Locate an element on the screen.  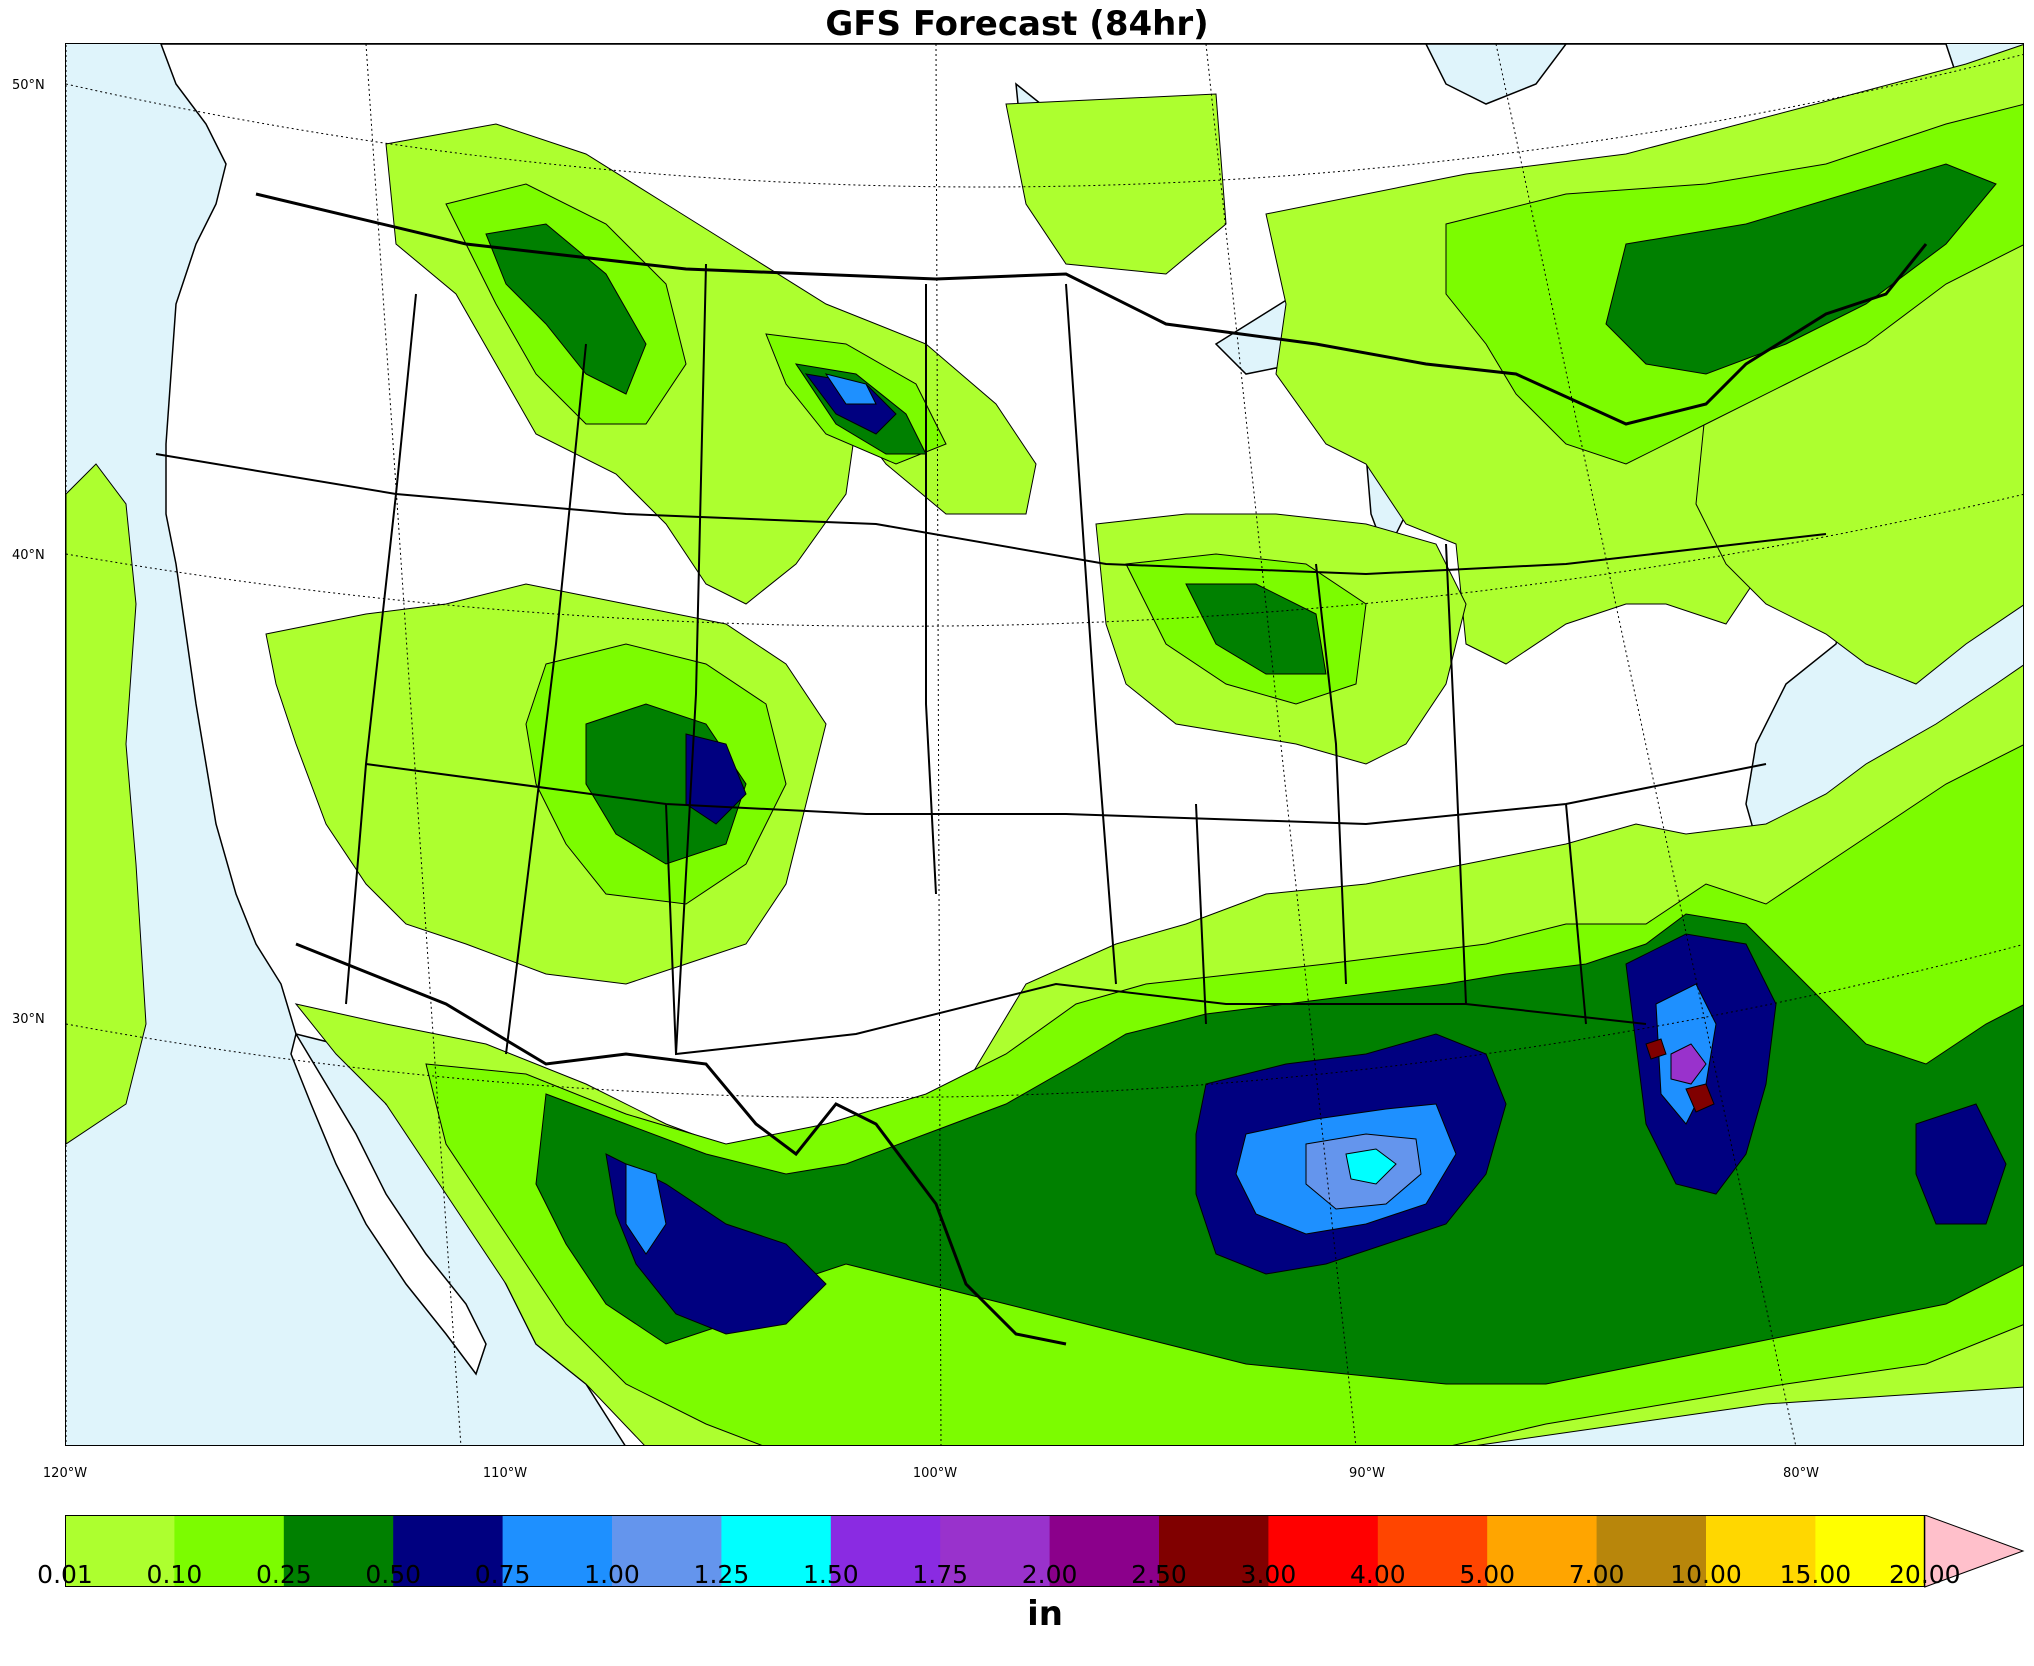
colorbar-tick-label: 3.00 is located at coordinates (1268, 1574).